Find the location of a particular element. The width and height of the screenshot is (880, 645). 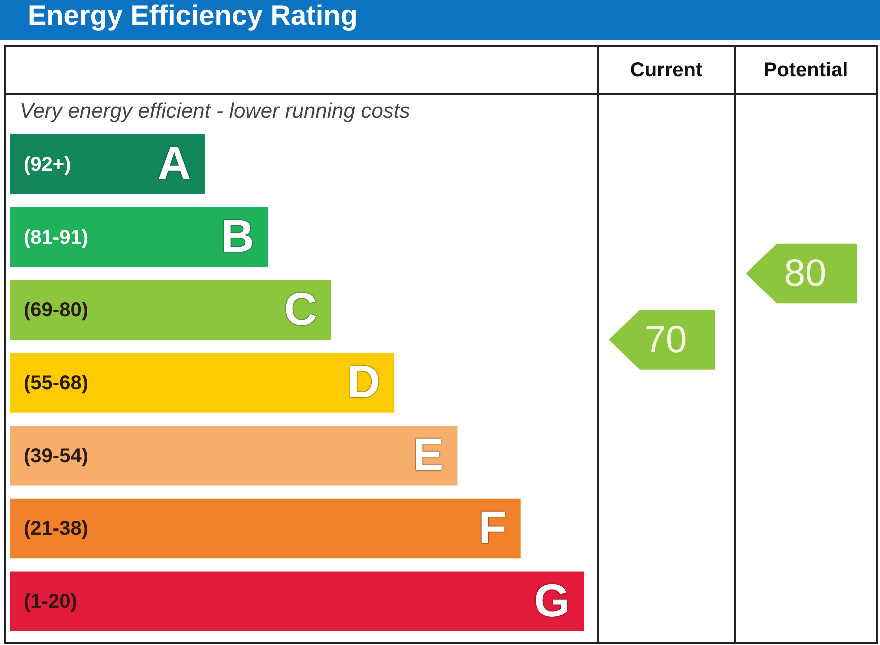

chart-title: Energy Efficiency Rating is located at coordinates (440, 20).